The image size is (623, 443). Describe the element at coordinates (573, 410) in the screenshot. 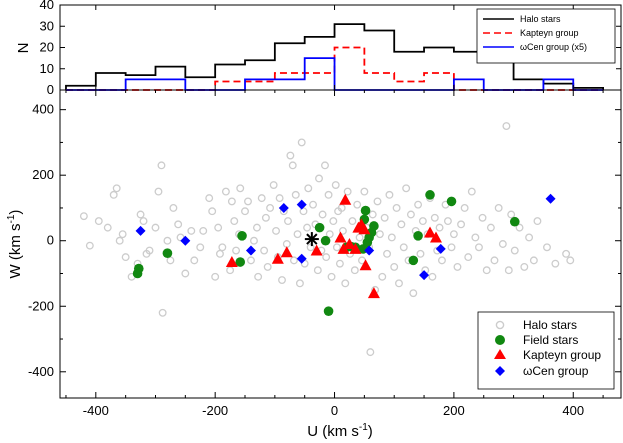

I see `scatter-x-tick-label: 400` at that location.